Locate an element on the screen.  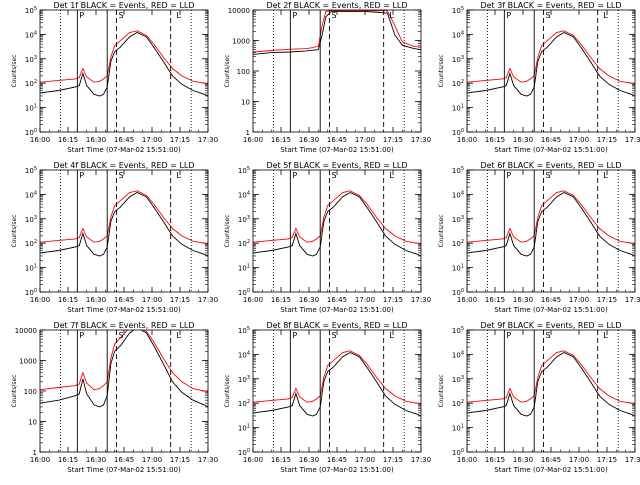
panel-title: Det 1f BLACK = Events, RED = LLD is located at coordinates (123, 5).